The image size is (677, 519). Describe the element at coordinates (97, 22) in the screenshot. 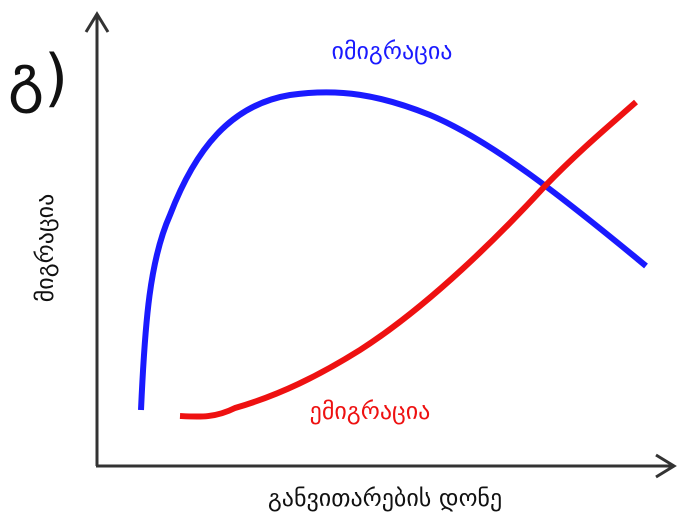

I see `y-axis-arrow` at that location.